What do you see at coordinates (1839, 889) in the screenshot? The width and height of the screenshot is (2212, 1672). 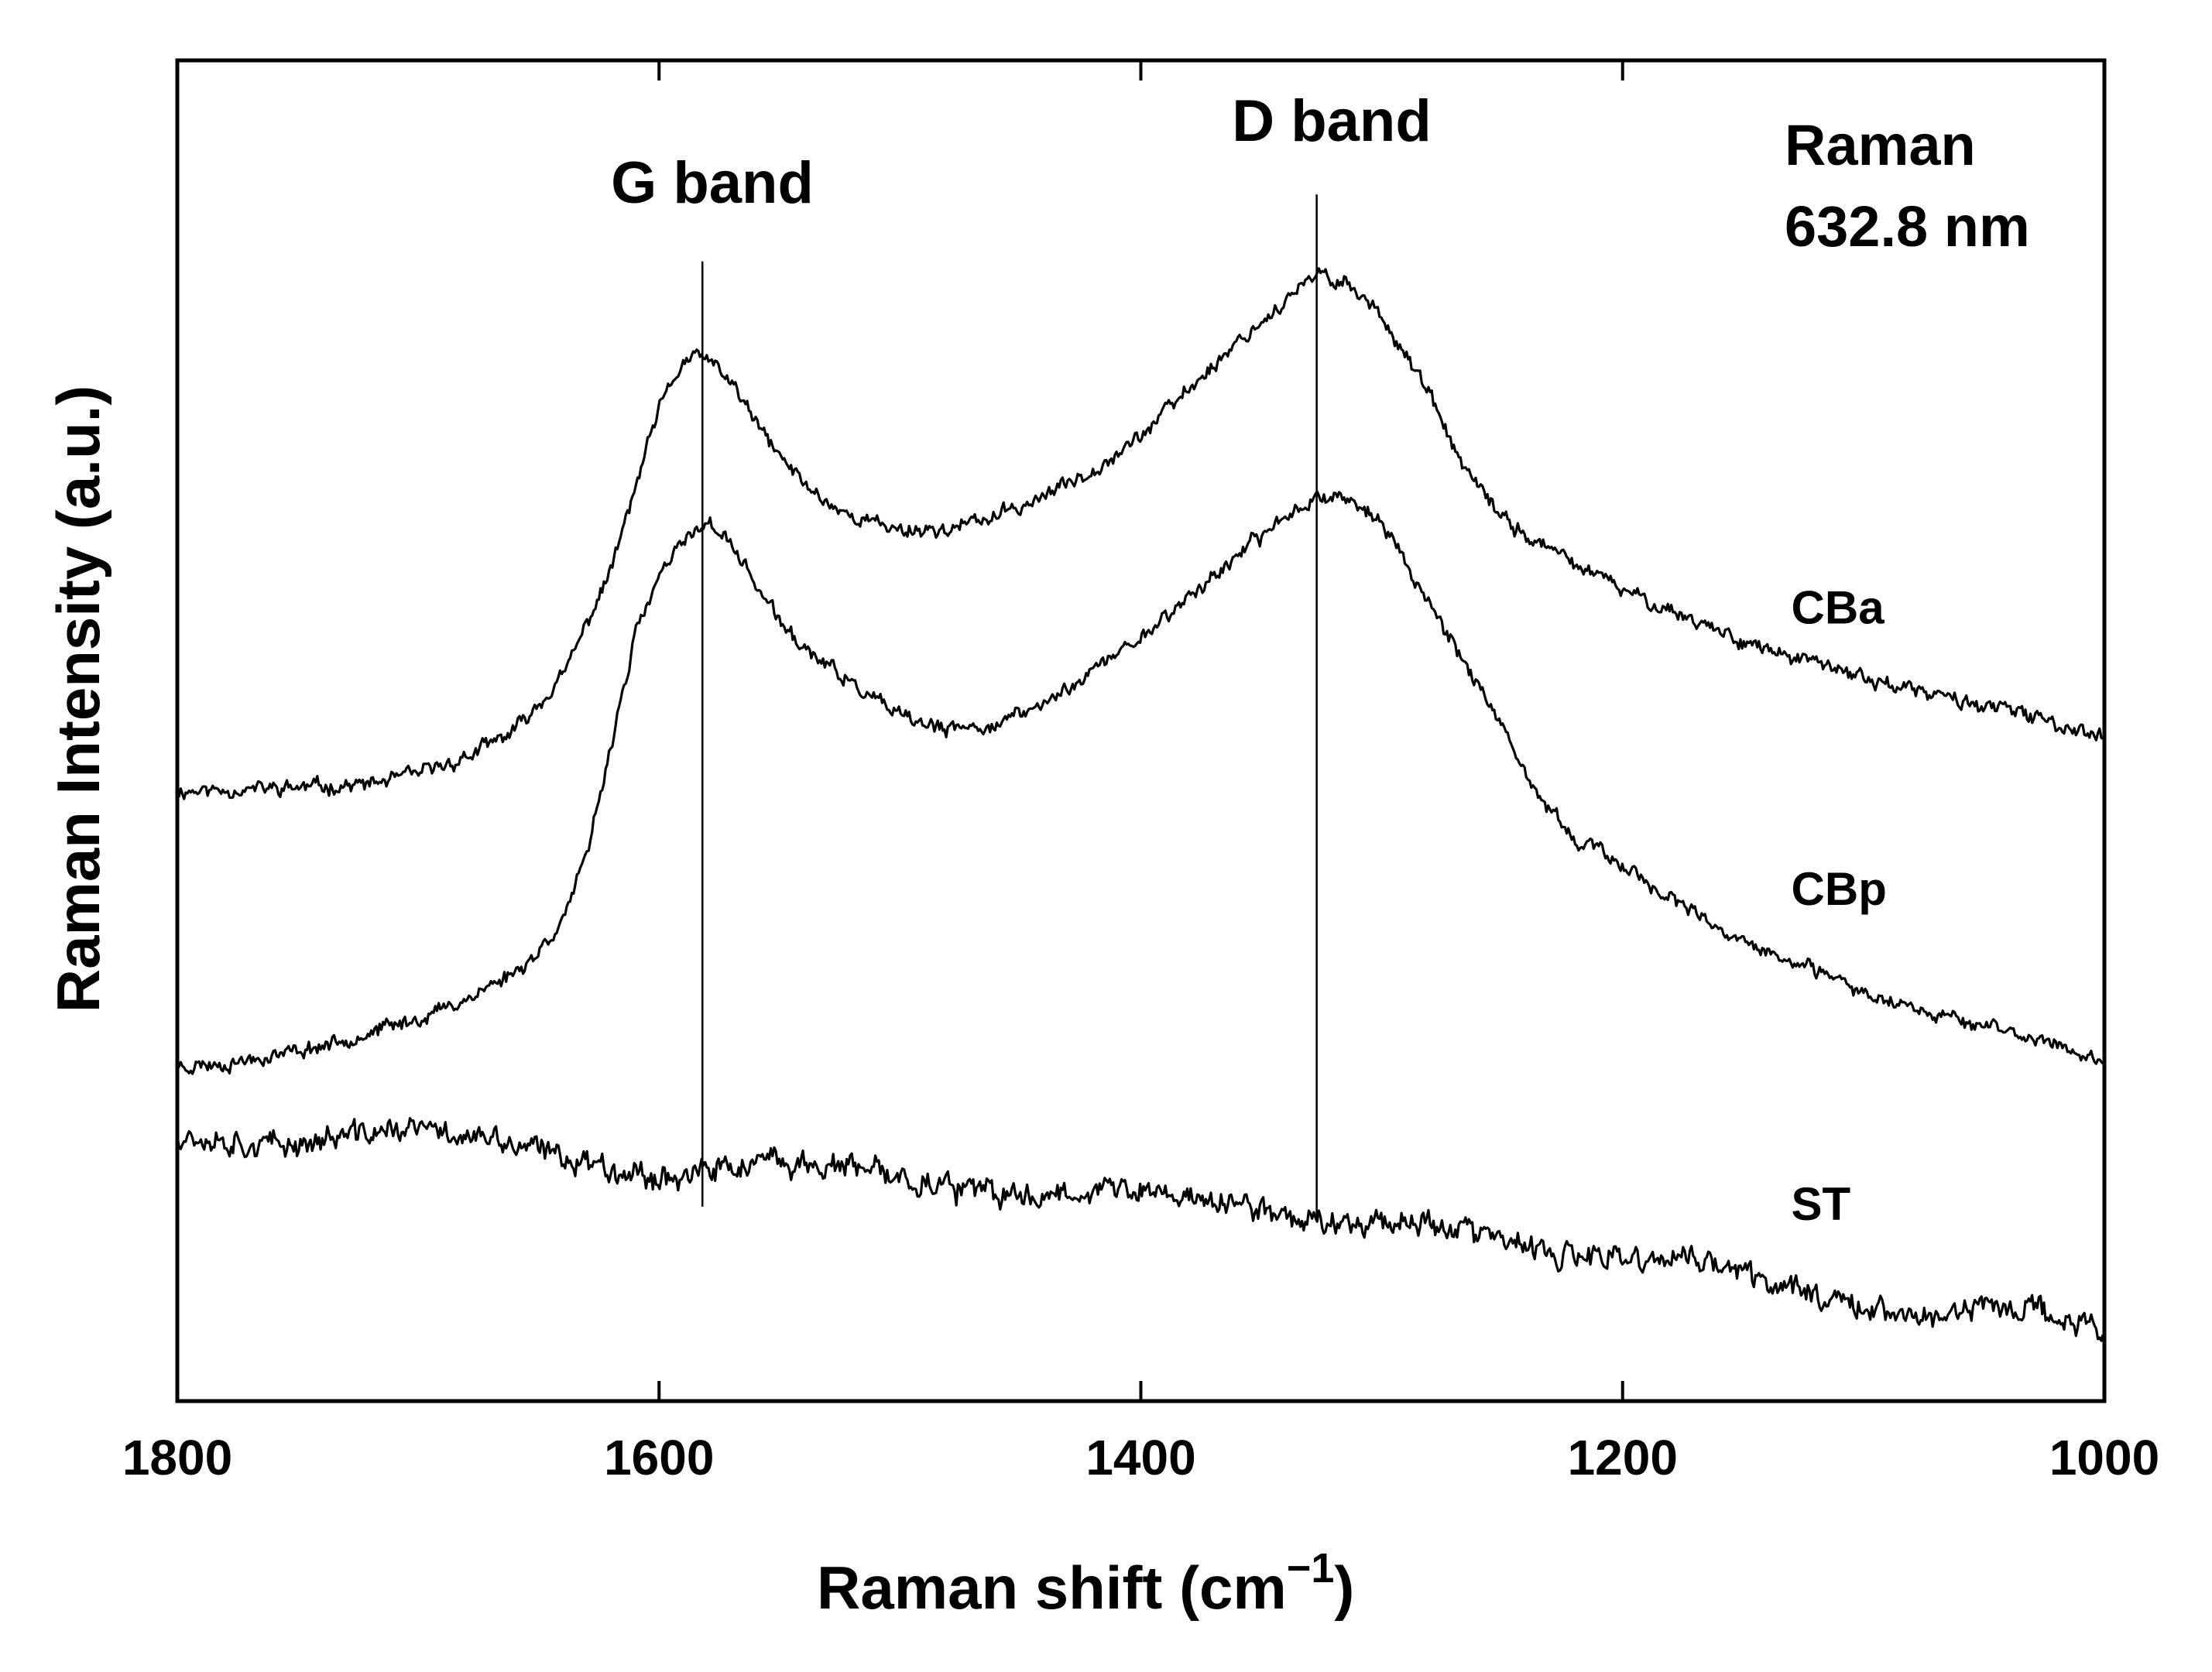 I see `series-label-CBp: CBp` at bounding box center [1839, 889].